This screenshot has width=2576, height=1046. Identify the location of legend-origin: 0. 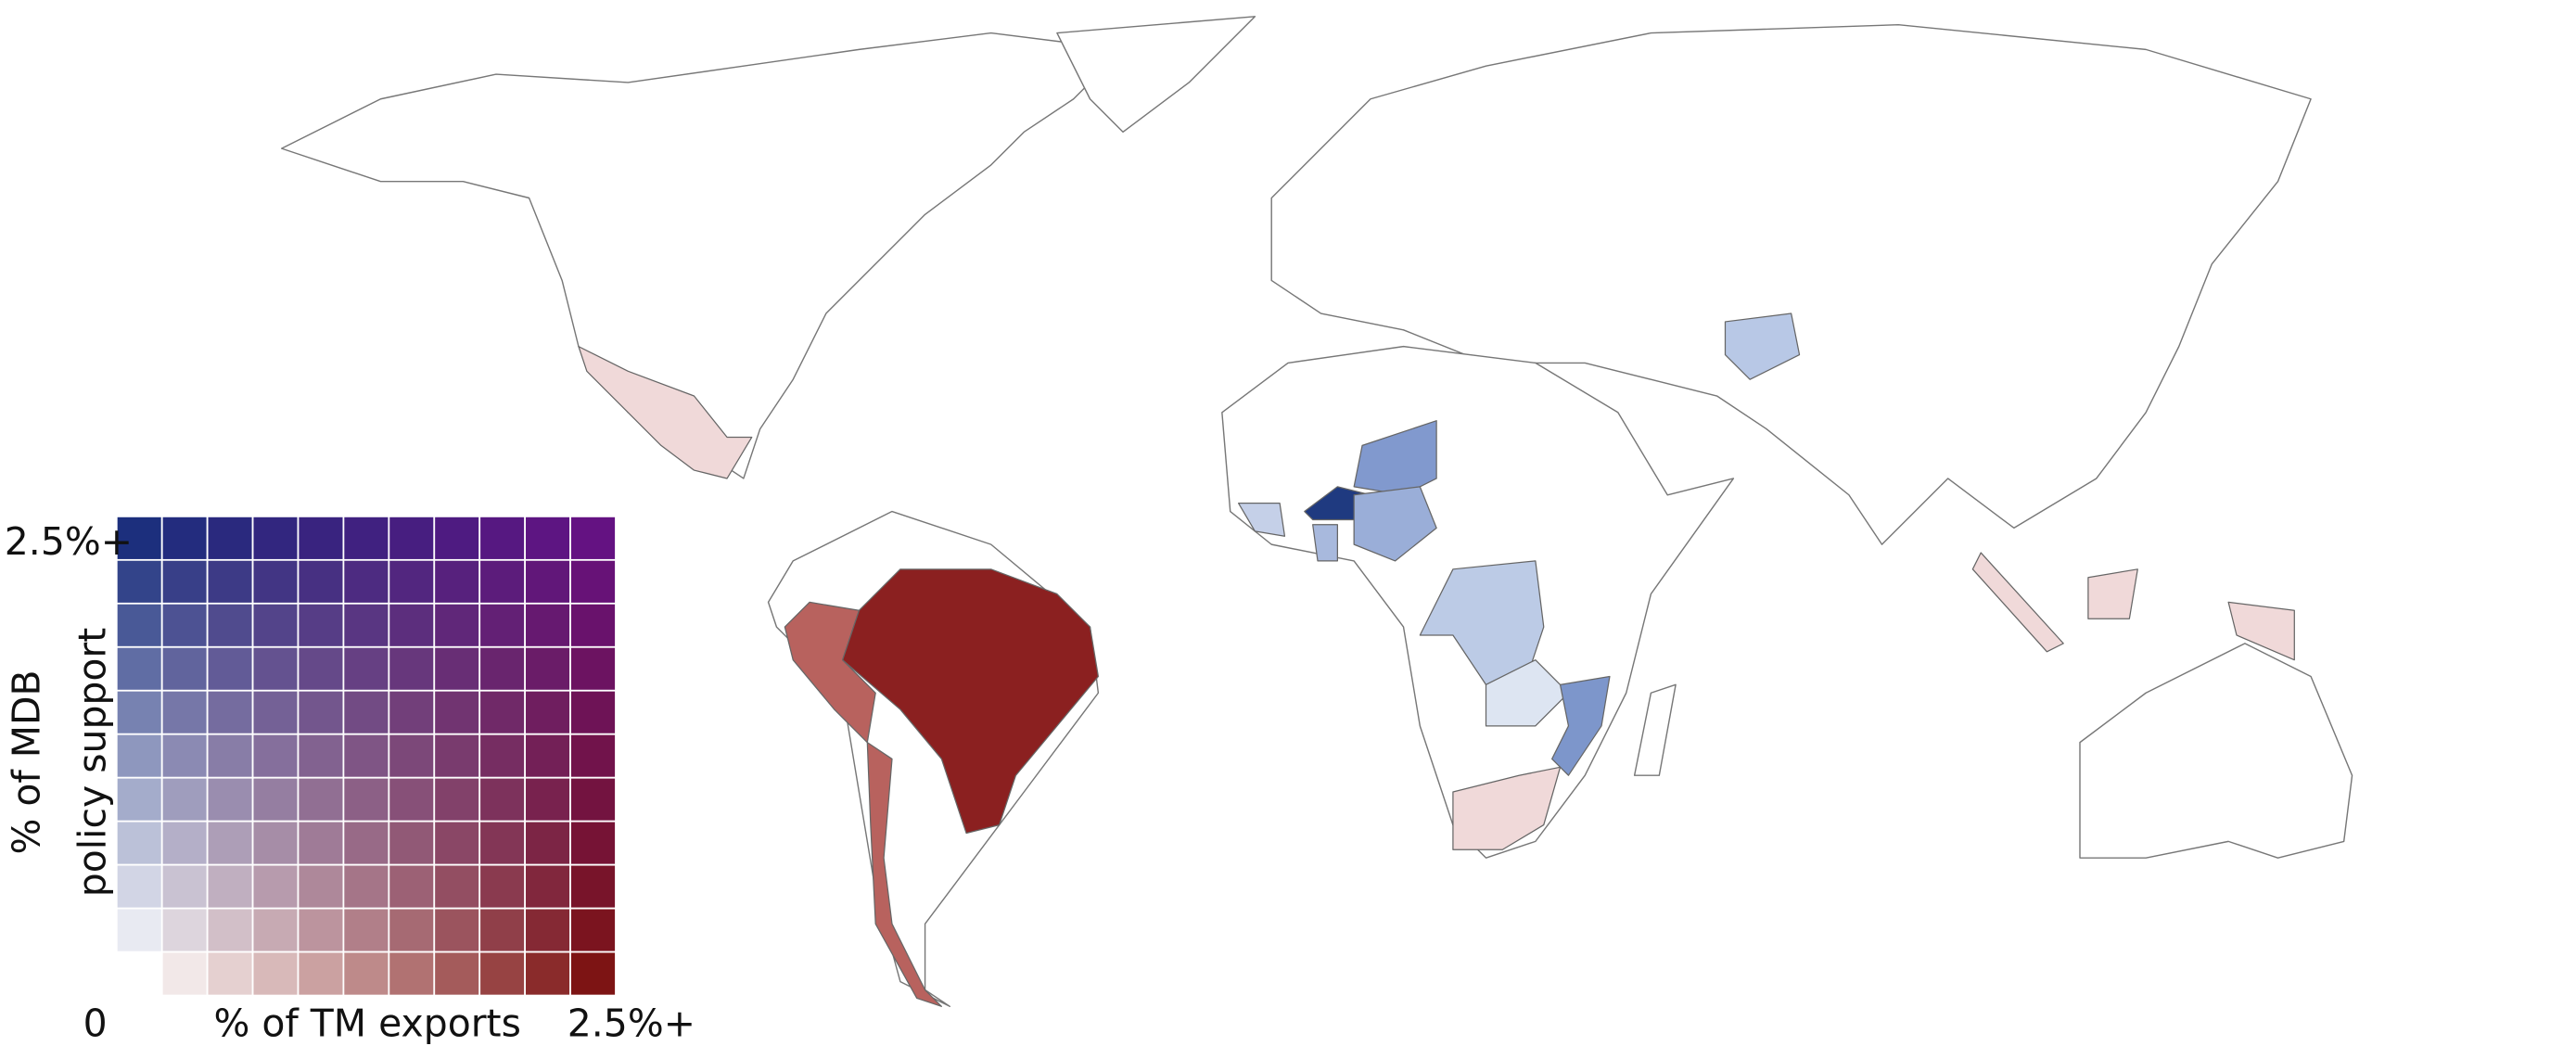
(95, 1024).